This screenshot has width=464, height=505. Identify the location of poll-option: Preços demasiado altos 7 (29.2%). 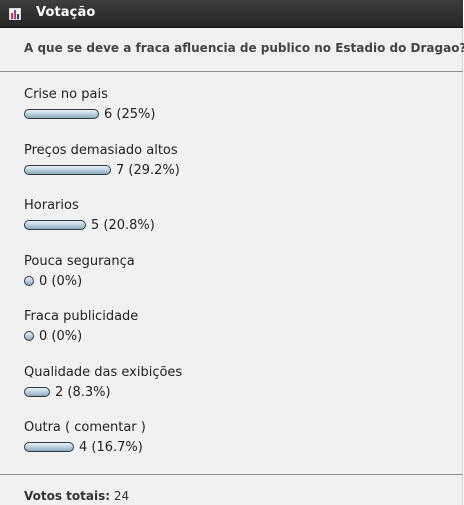
(234, 166).